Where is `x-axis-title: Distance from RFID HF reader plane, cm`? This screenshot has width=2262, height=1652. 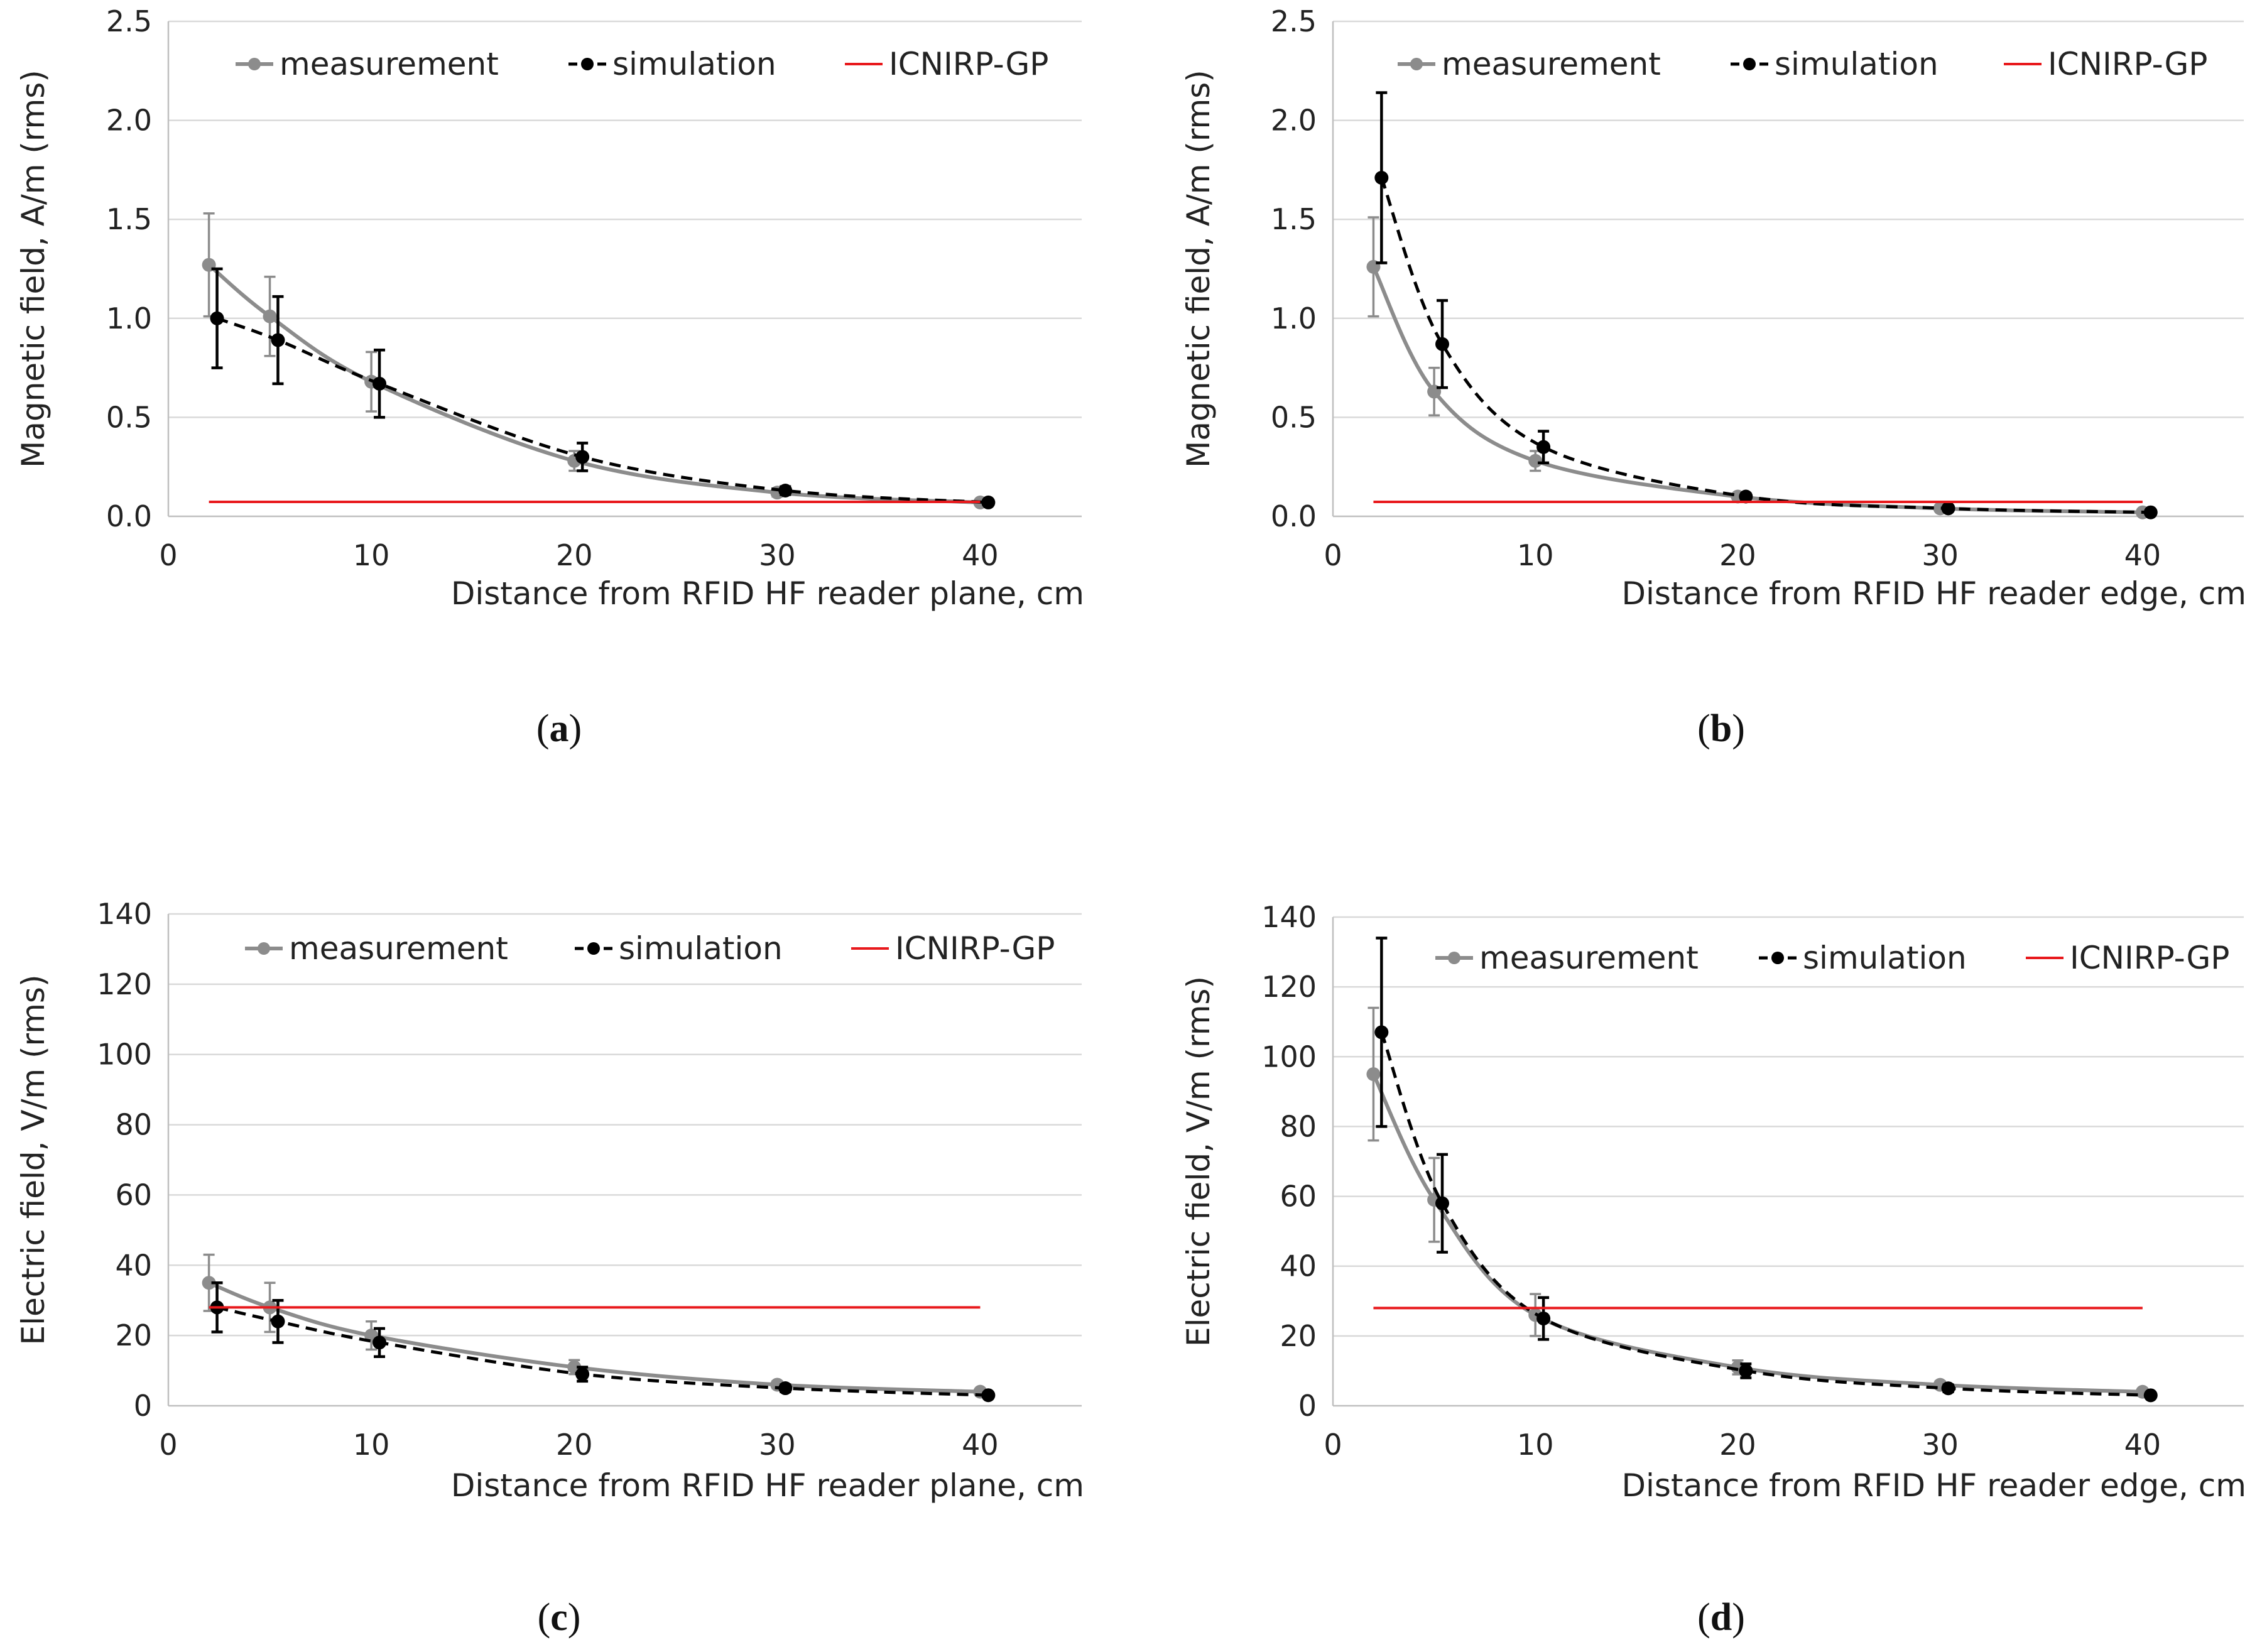
x-axis-title: Distance from RFID HF reader plane, cm is located at coordinates (767, 593).